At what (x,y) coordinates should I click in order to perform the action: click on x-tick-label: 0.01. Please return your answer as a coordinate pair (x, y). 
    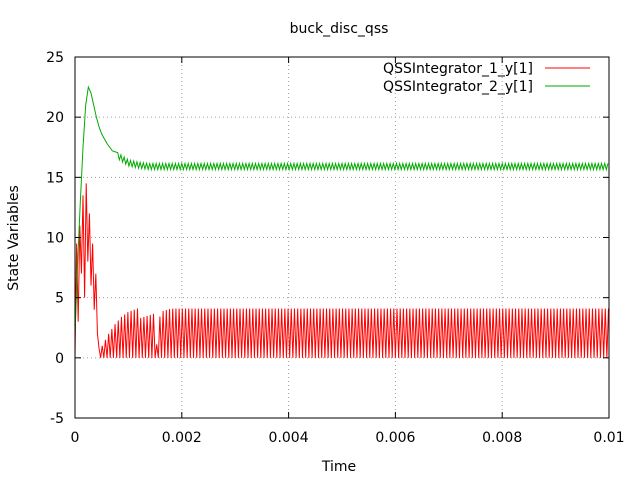
    Looking at the image, I should click on (608, 438).